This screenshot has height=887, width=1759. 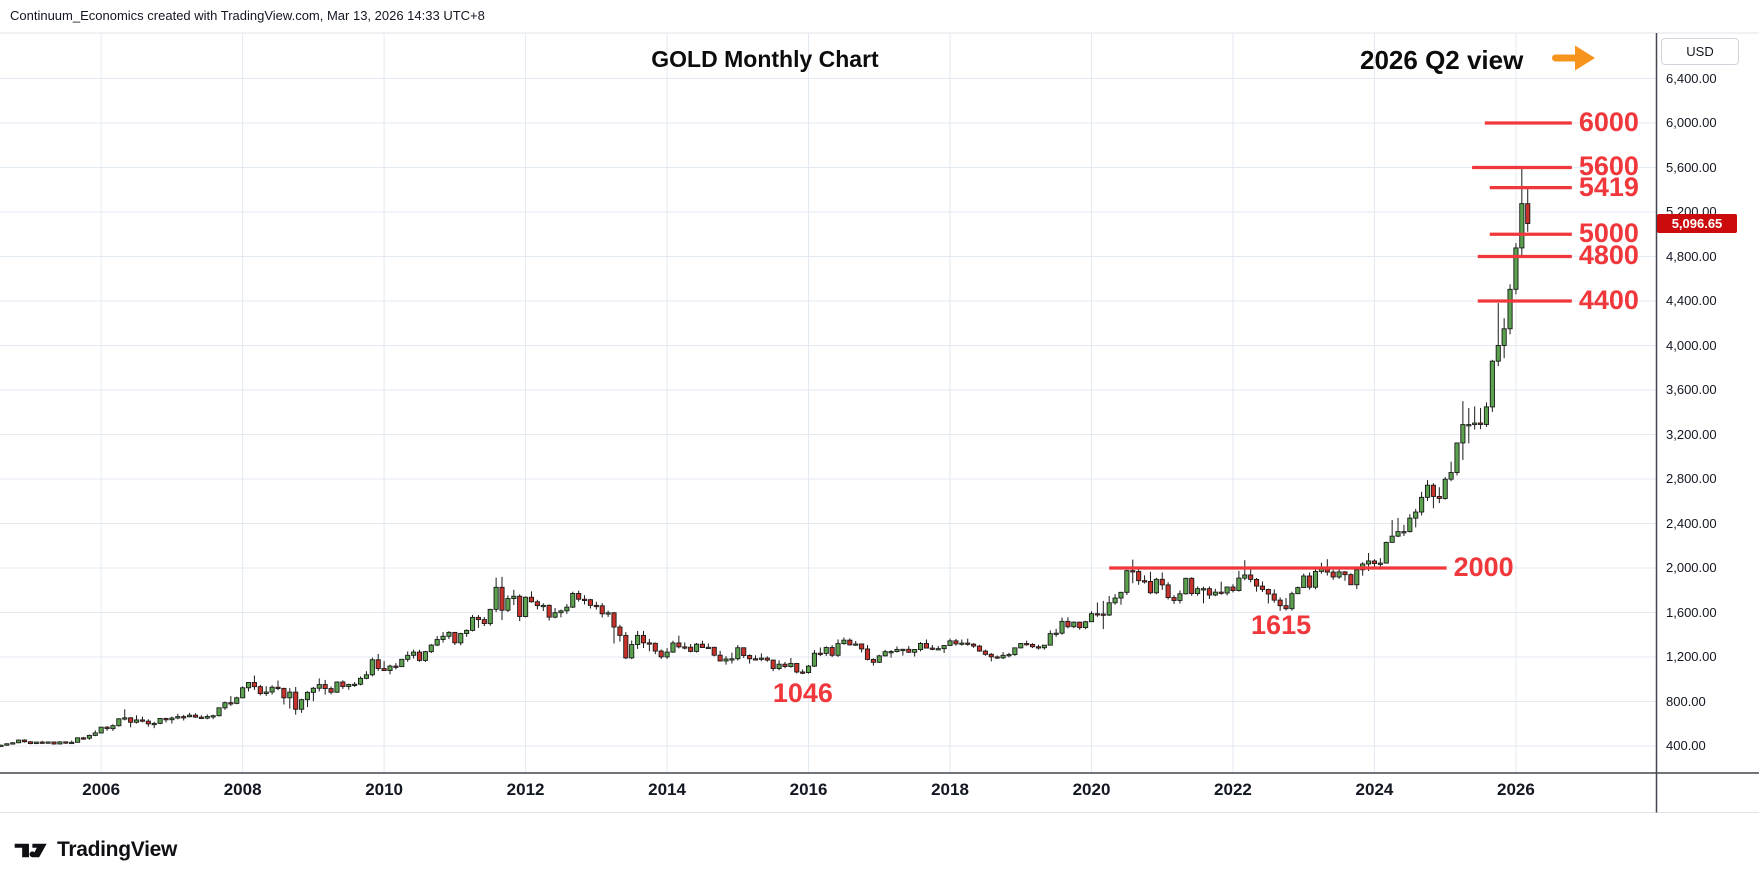 I want to click on levels-layer, so click(x=1340, y=345).